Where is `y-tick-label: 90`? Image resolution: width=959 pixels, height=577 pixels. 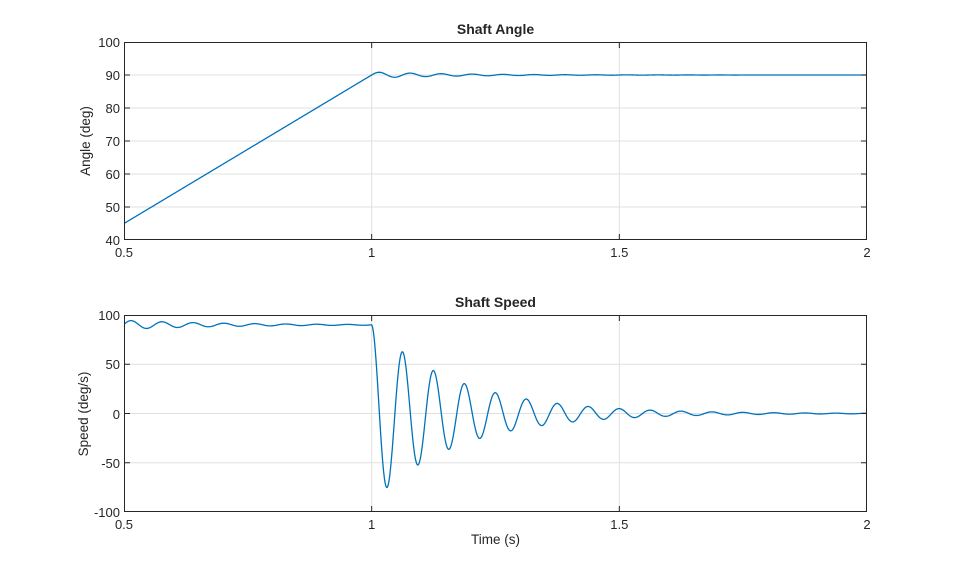 y-tick-label: 90 is located at coordinates (112, 75).